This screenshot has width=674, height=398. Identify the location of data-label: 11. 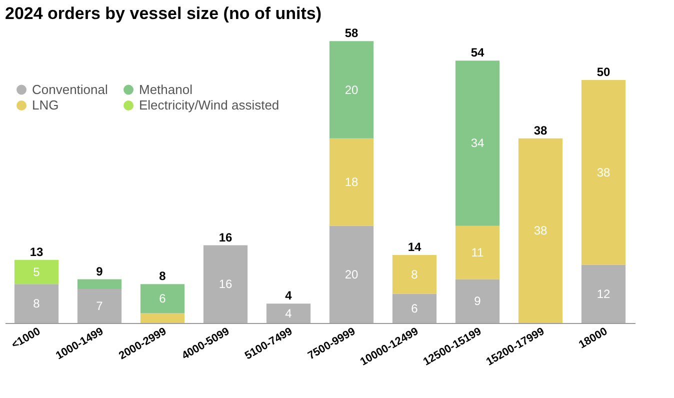
(477, 253).